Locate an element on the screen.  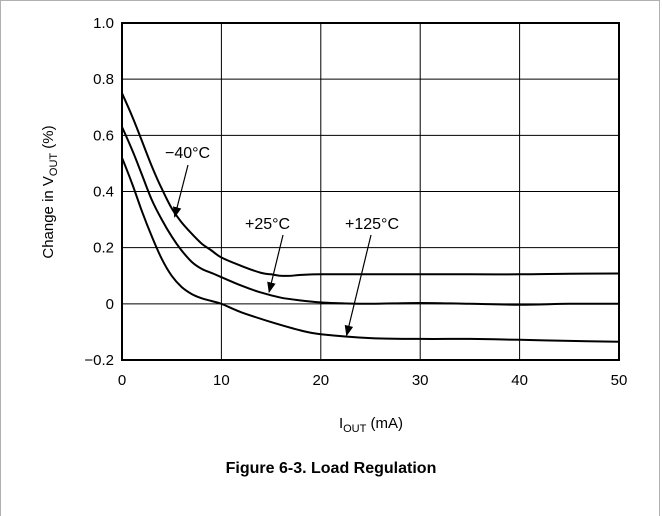
y-tick-label: 1.0 is located at coordinates (103, 23).